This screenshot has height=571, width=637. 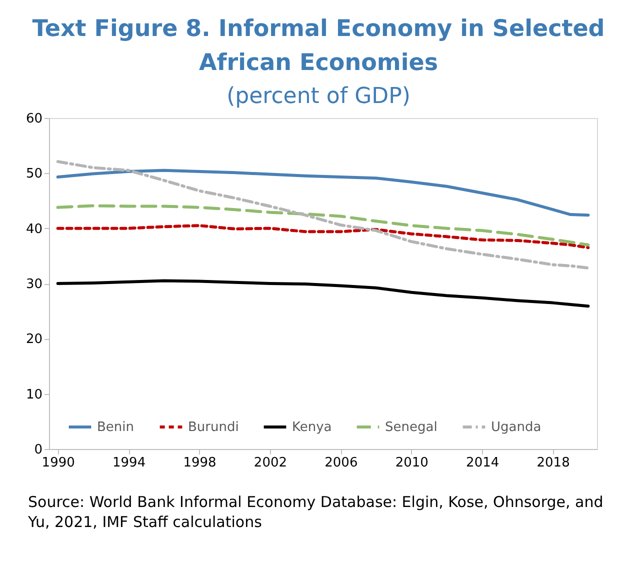 I want to click on legend-label: Kenya, so click(x=312, y=427).